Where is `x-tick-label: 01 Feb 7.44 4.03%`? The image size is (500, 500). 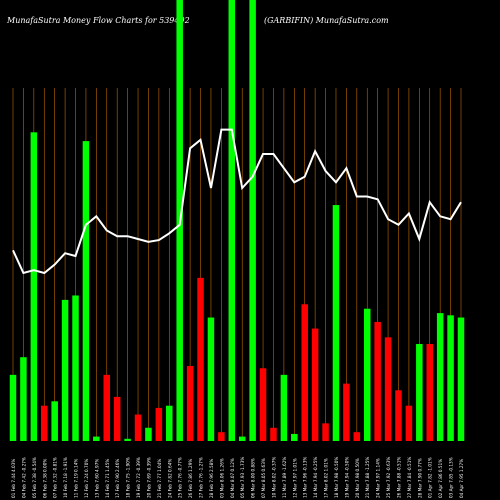 x-tick-label: 01 Feb 7.44 4.03% is located at coordinates (13, 478).